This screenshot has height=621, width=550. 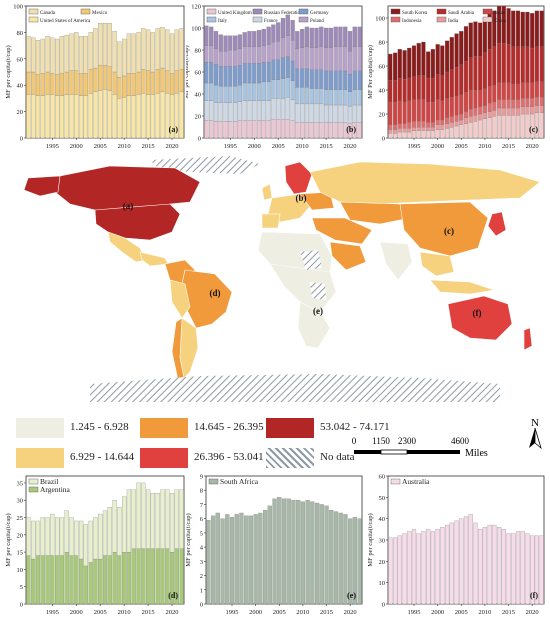 What do you see at coordinates (461, 612) in the screenshot?
I see `xtick-label: 2005` at bounding box center [461, 612].